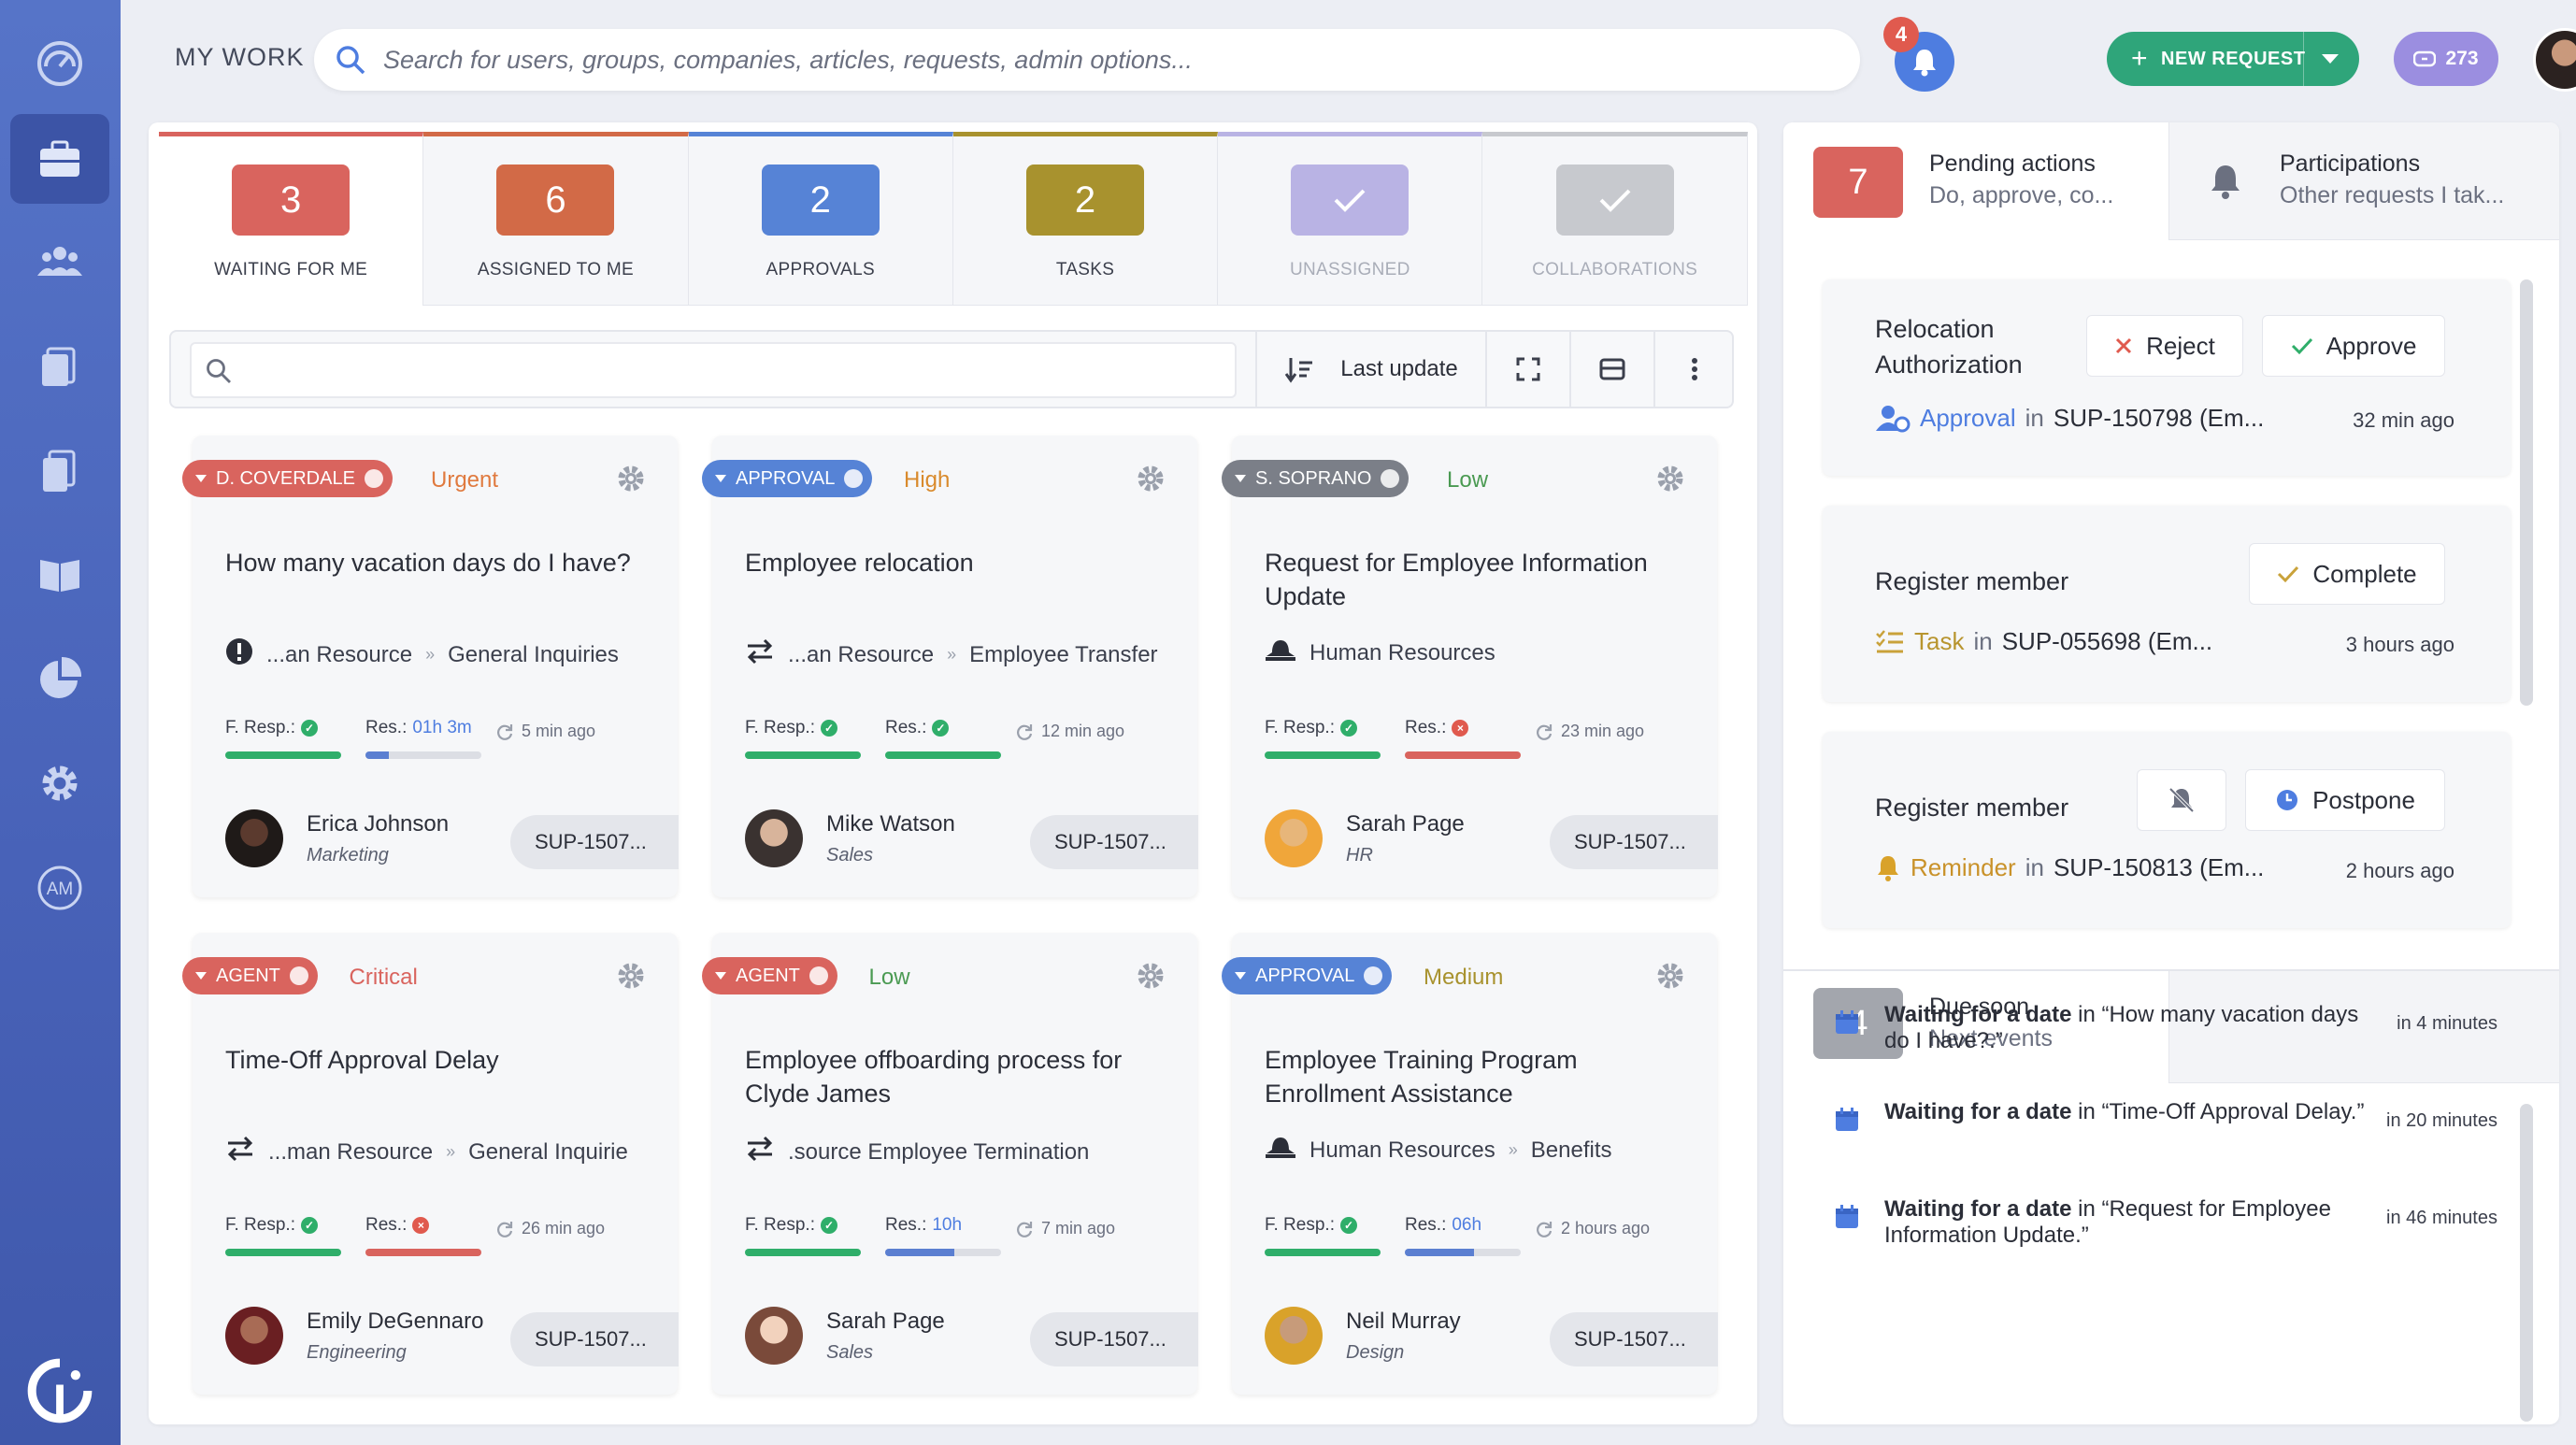 This screenshot has height=1445, width=2576. I want to click on fullscreen-button, so click(1527, 369).